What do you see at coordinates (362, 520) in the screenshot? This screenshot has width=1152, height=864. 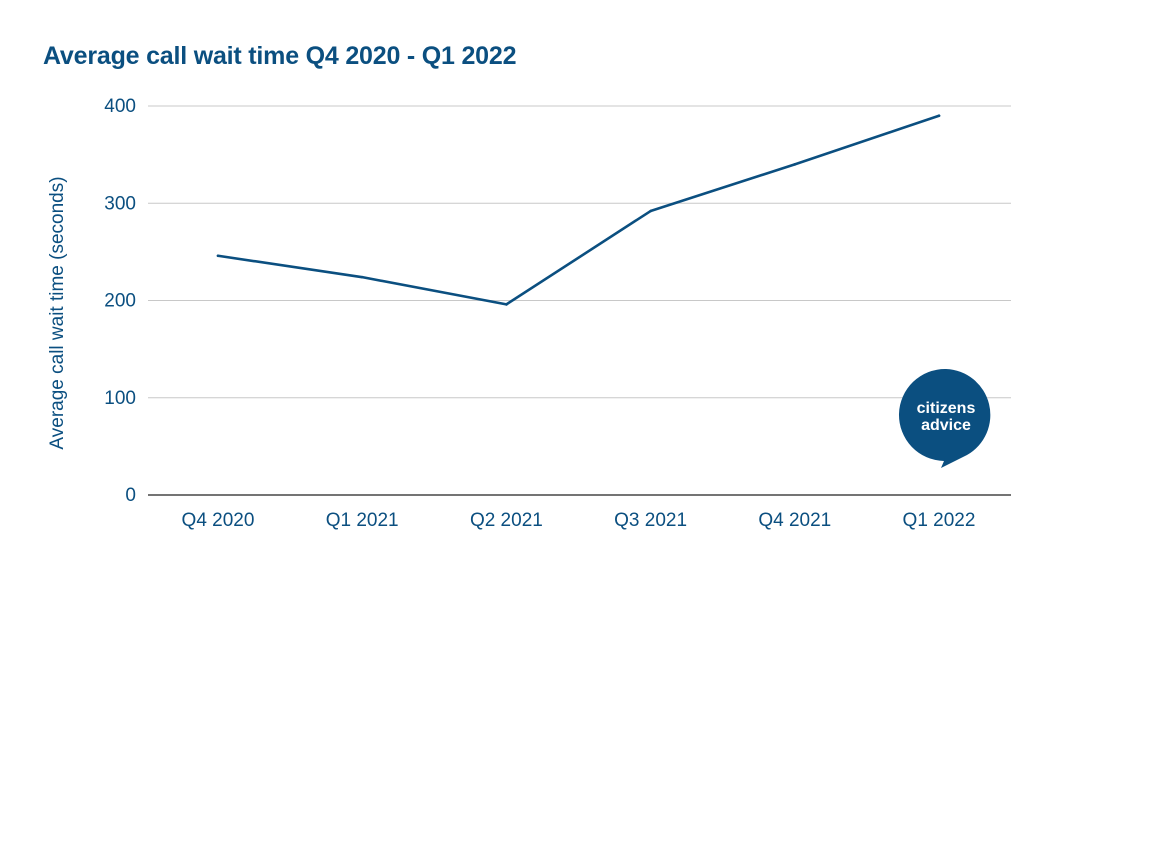 I see `x-tick-label: Q1 2021` at bounding box center [362, 520].